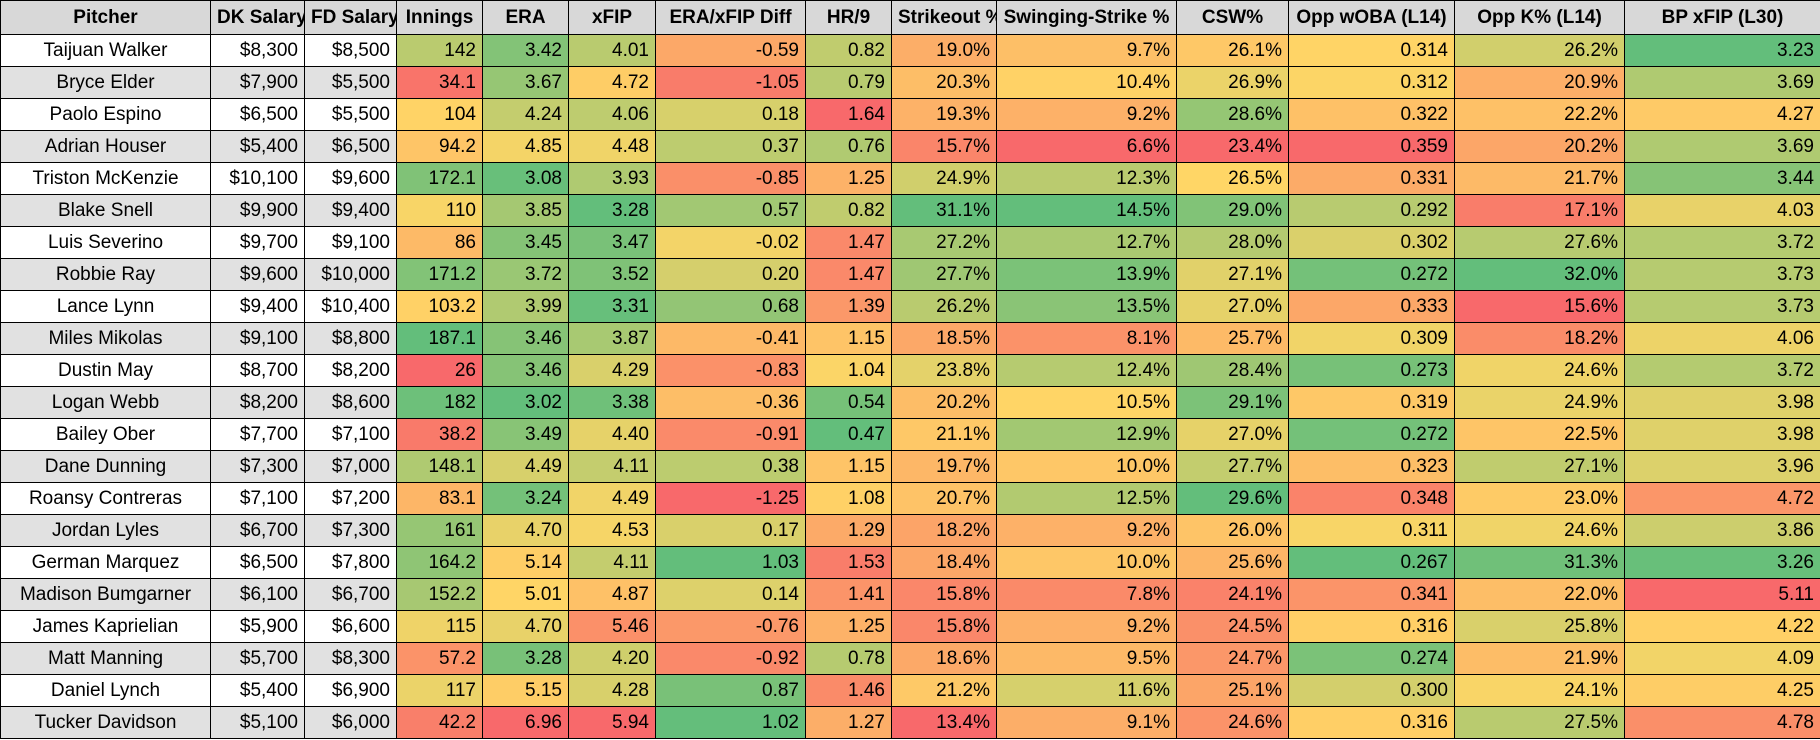 Image resolution: width=1820 pixels, height=740 pixels. I want to click on cell-csw-pct: 27.1%, so click(1232, 274).